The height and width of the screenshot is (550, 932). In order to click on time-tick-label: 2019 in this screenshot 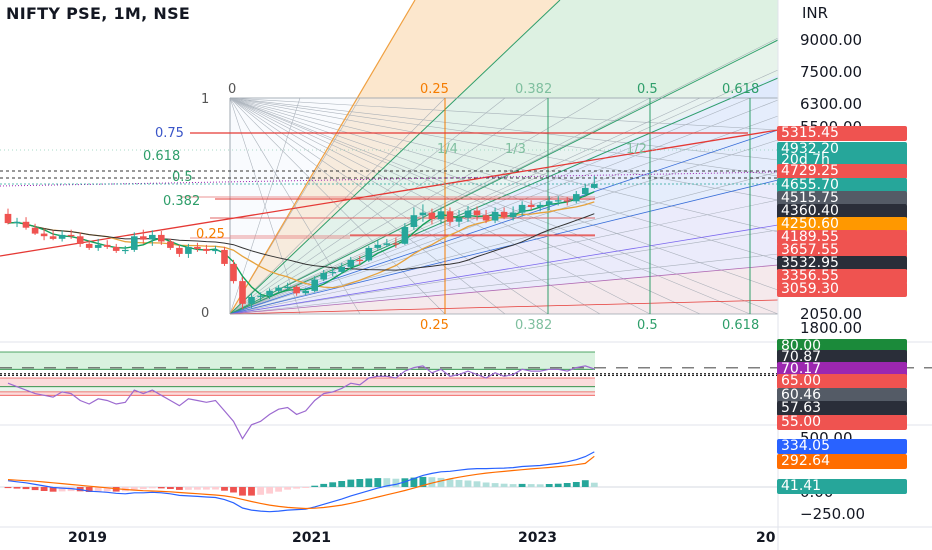, I will do `click(87, 538)`.